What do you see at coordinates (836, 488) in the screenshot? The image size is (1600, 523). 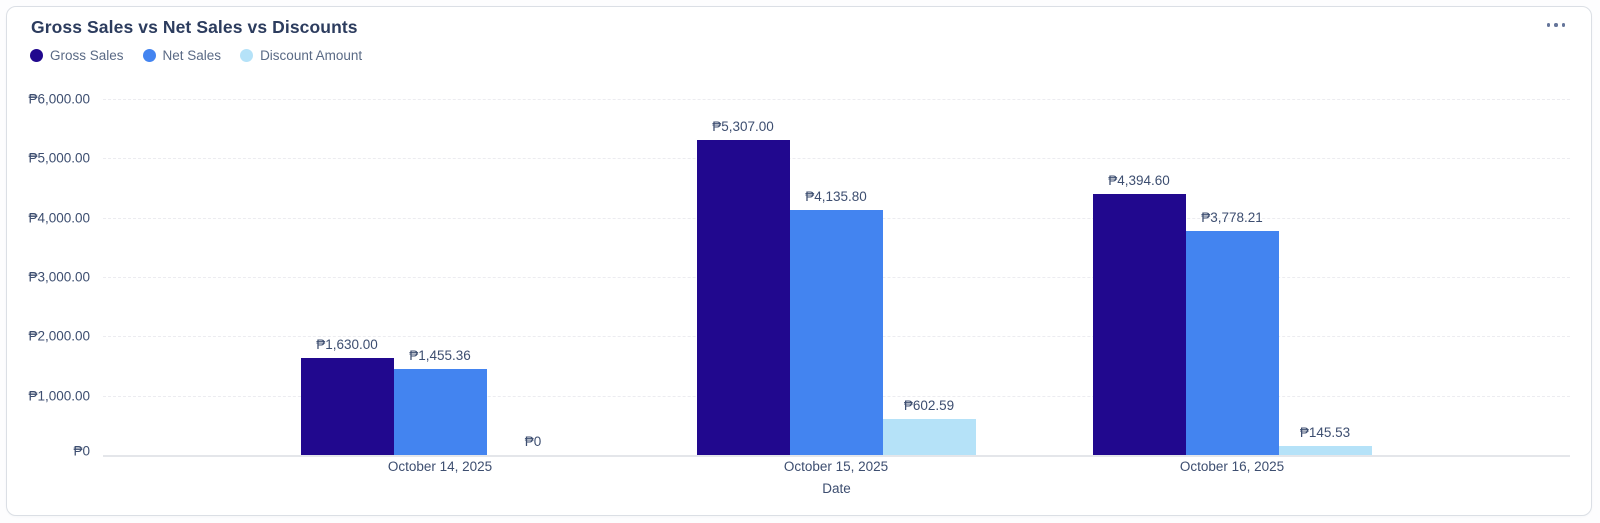 I see `x-axis-title: Date` at bounding box center [836, 488].